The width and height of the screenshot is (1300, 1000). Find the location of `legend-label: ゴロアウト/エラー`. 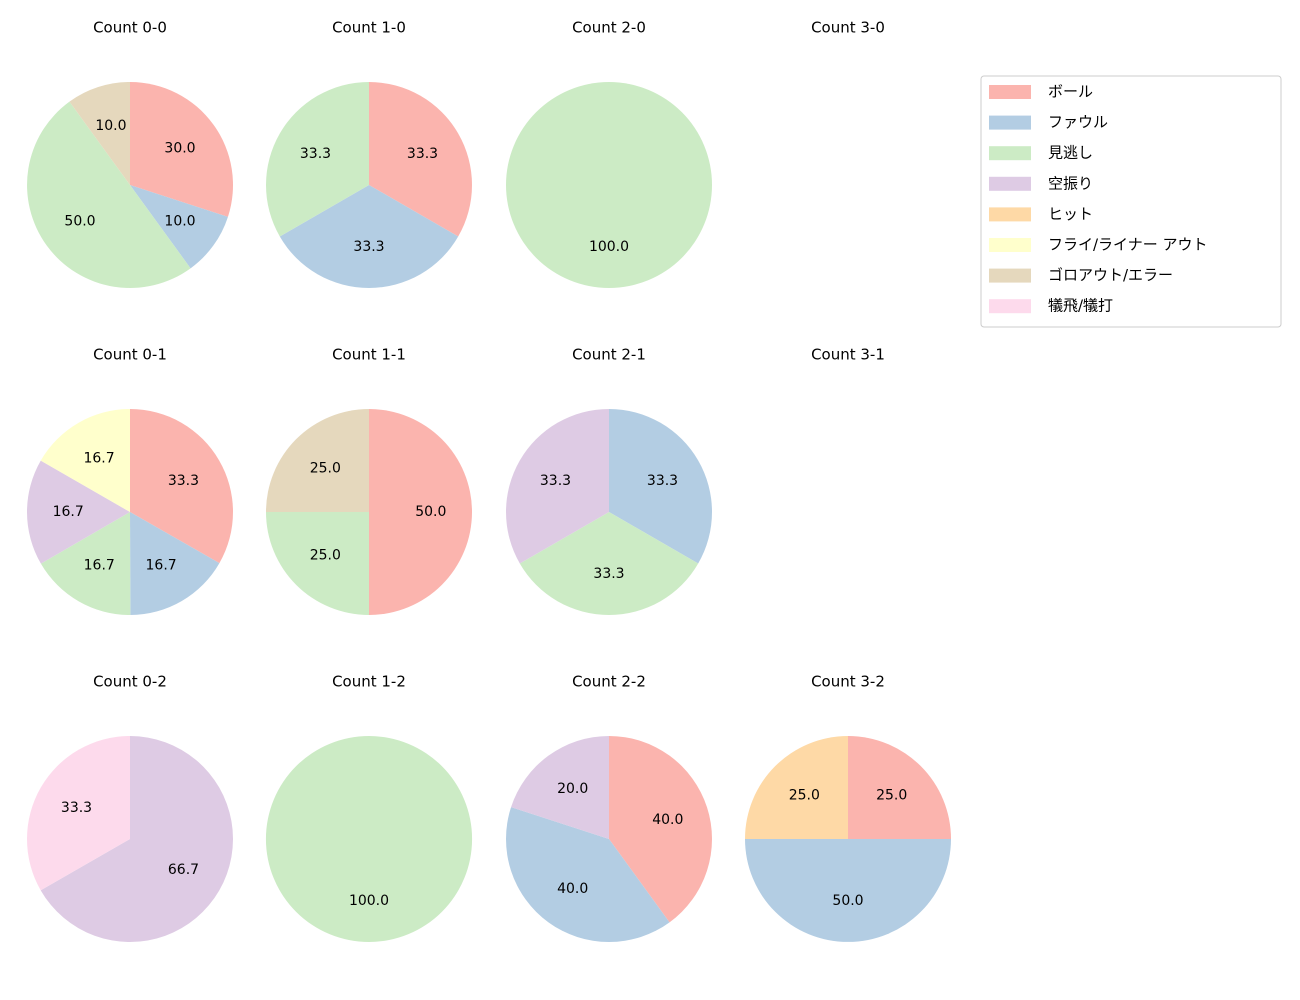

legend-label: ゴロアウト/エラー is located at coordinates (1110, 275).